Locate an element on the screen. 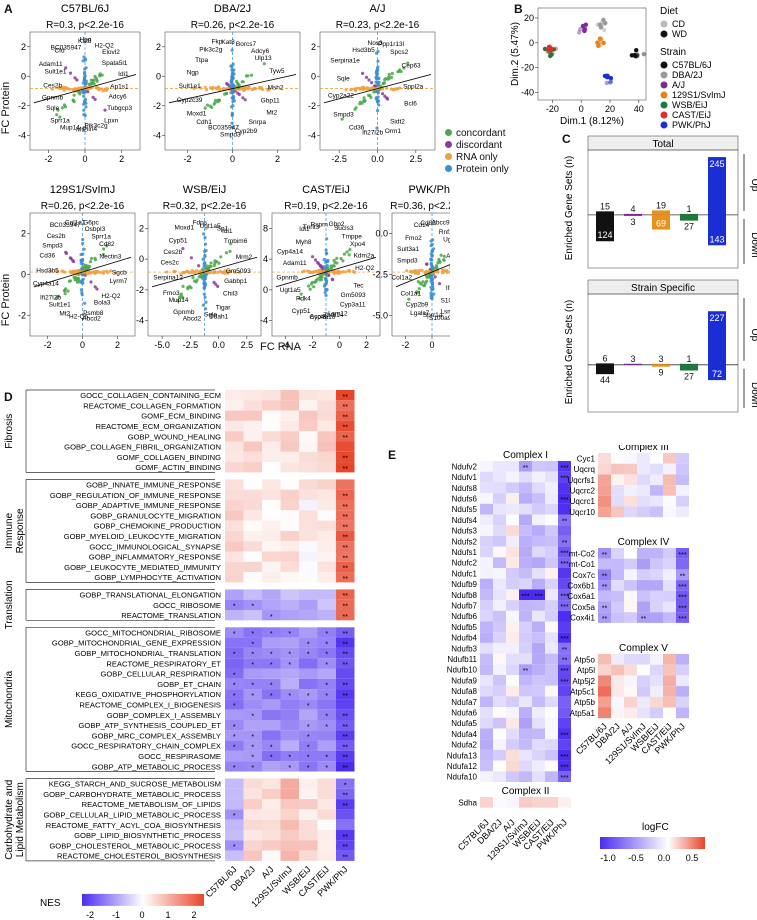  gene-row-label: Ndufs4 is located at coordinates (465, 520).